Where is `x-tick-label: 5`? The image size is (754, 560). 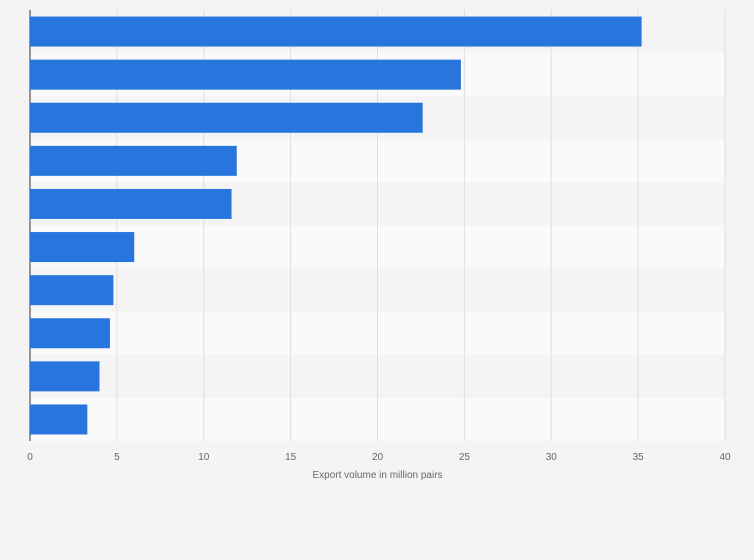 x-tick-label: 5 is located at coordinates (117, 457).